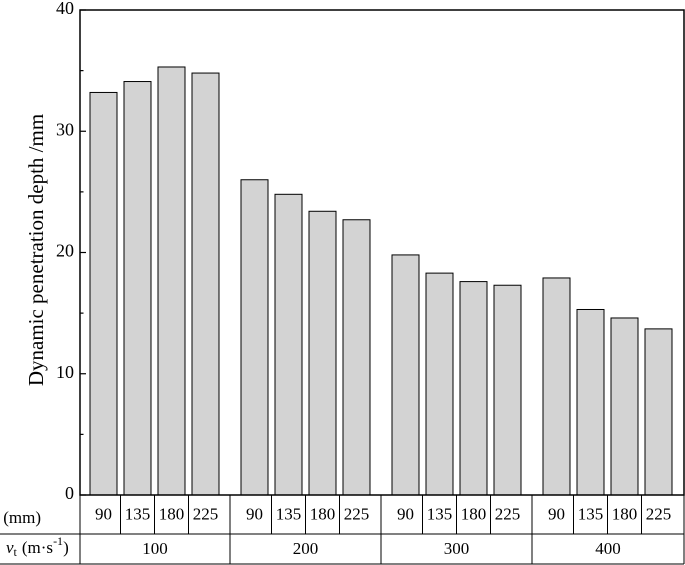 The height and width of the screenshot is (565, 685). What do you see at coordinates (65, 129) in the screenshot?
I see `y-tick-label-30: 30` at bounding box center [65, 129].